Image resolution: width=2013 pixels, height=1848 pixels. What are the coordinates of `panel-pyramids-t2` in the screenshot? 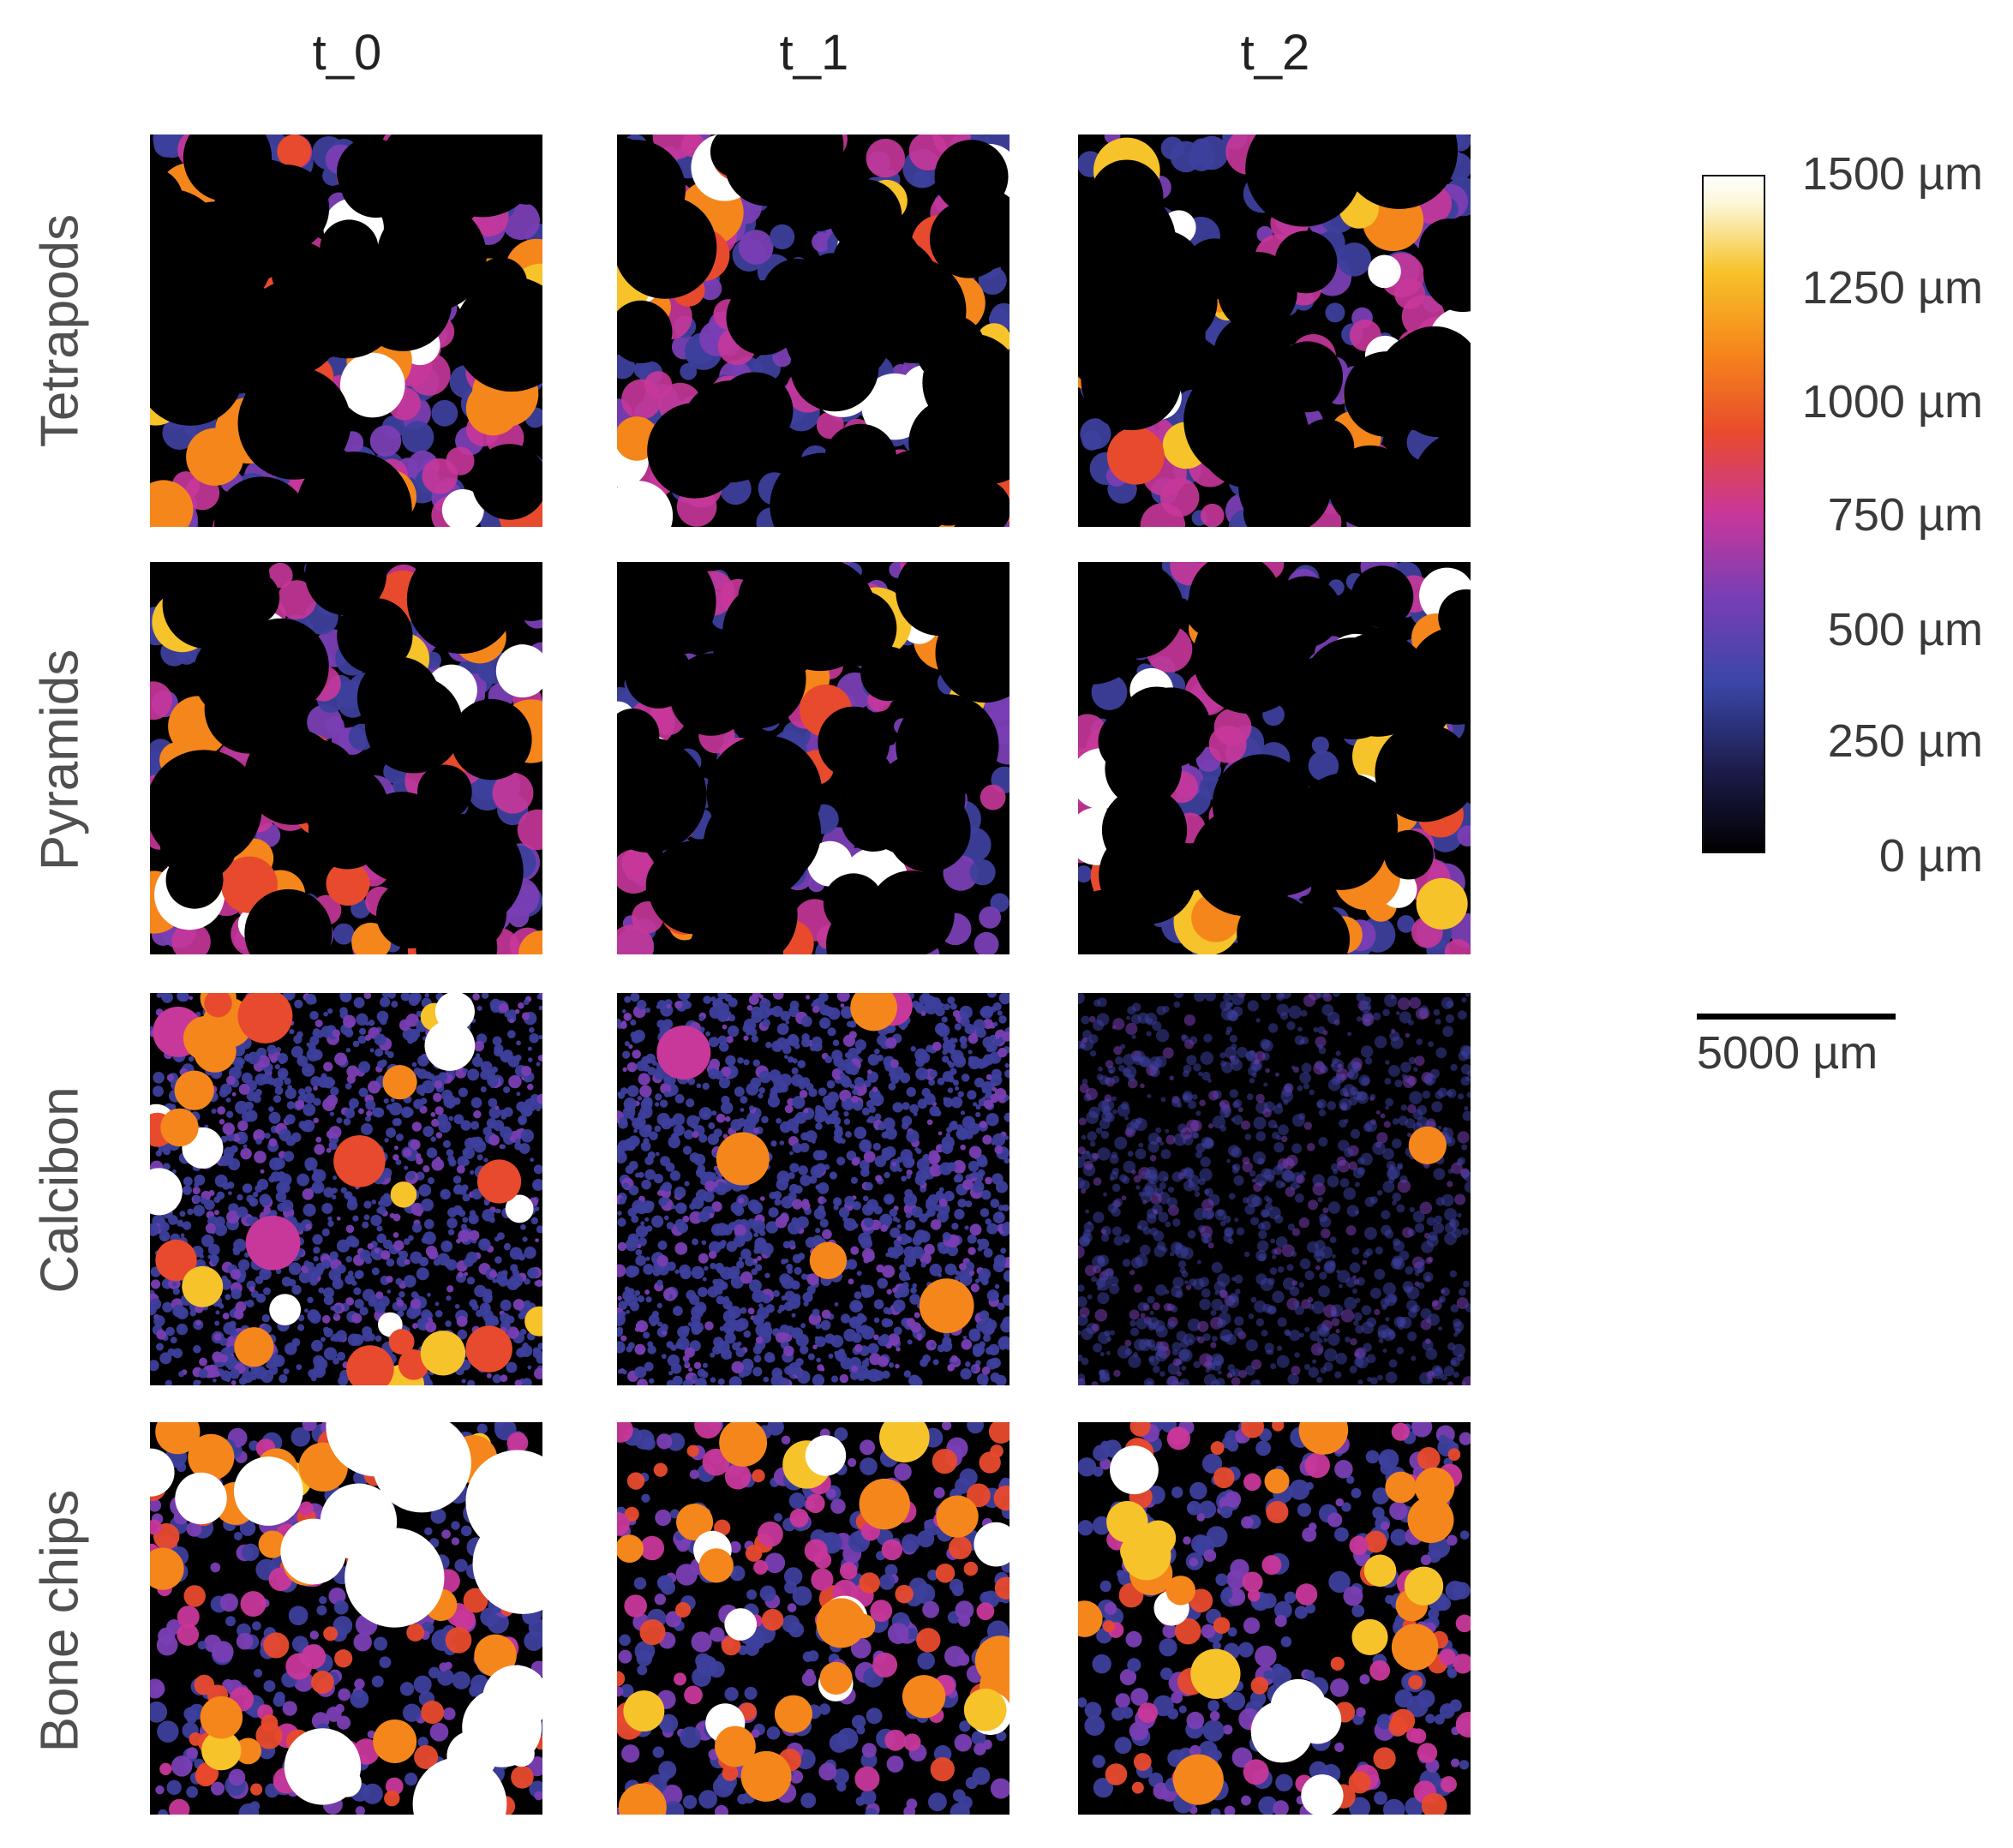 It's located at (1274, 758).